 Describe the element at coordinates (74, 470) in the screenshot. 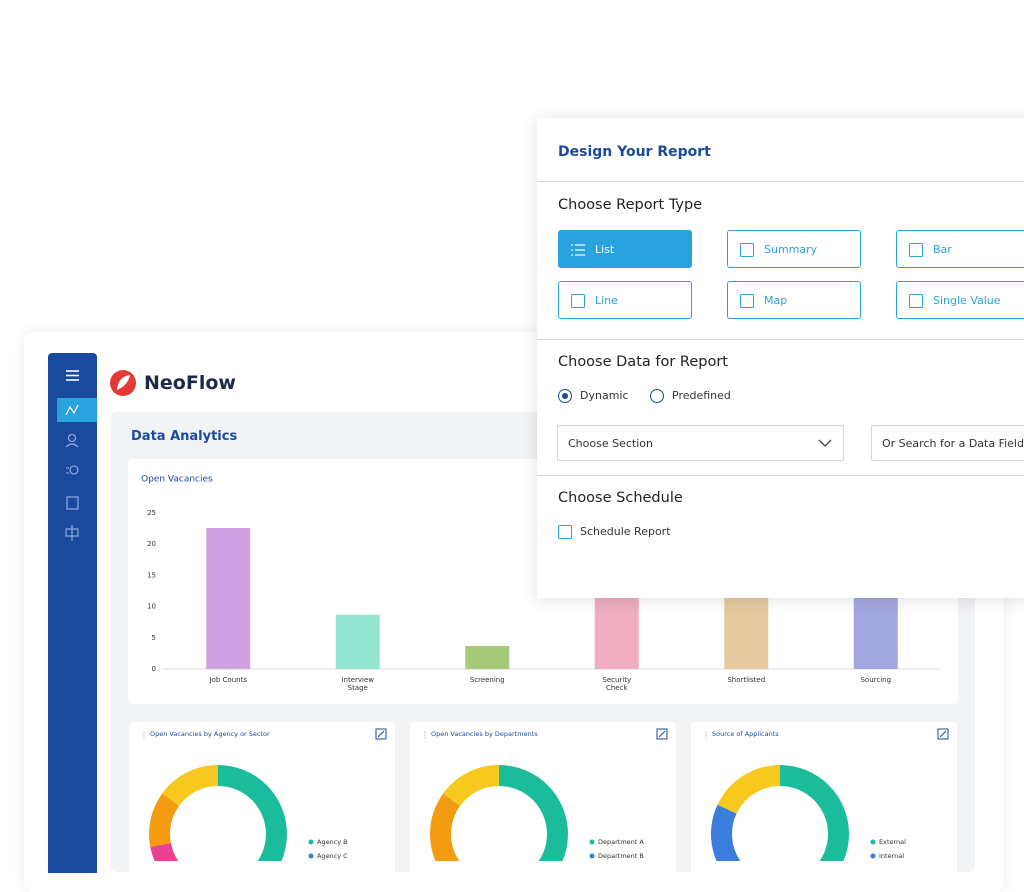

I see `people-icon` at that location.